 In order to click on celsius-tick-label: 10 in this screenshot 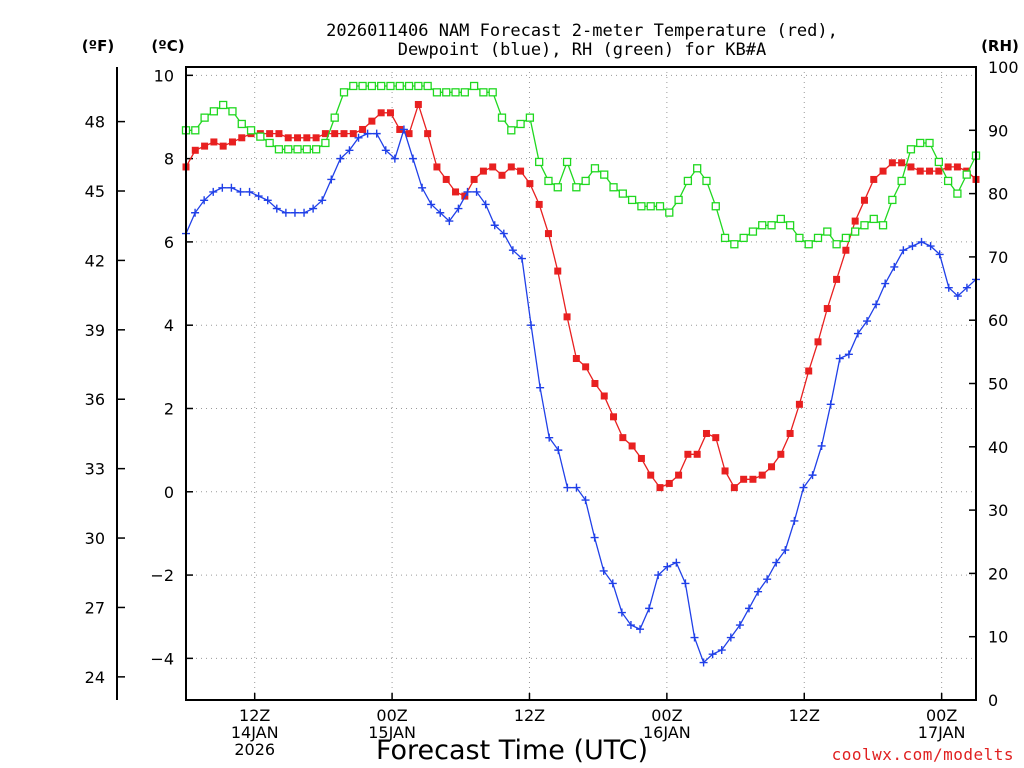, I will do `click(164, 75)`.